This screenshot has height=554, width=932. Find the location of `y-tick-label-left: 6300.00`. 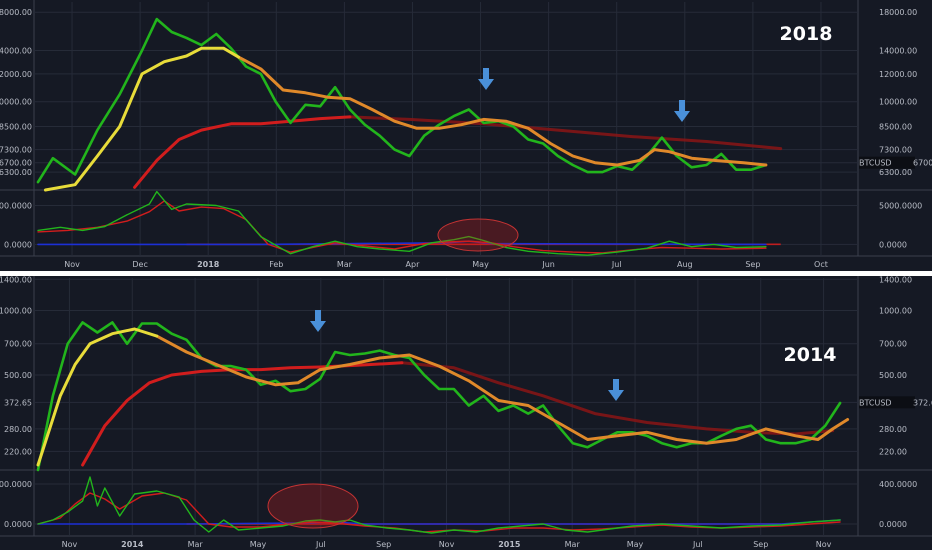

y-tick-label-left: 6300.00 is located at coordinates (16, 172).